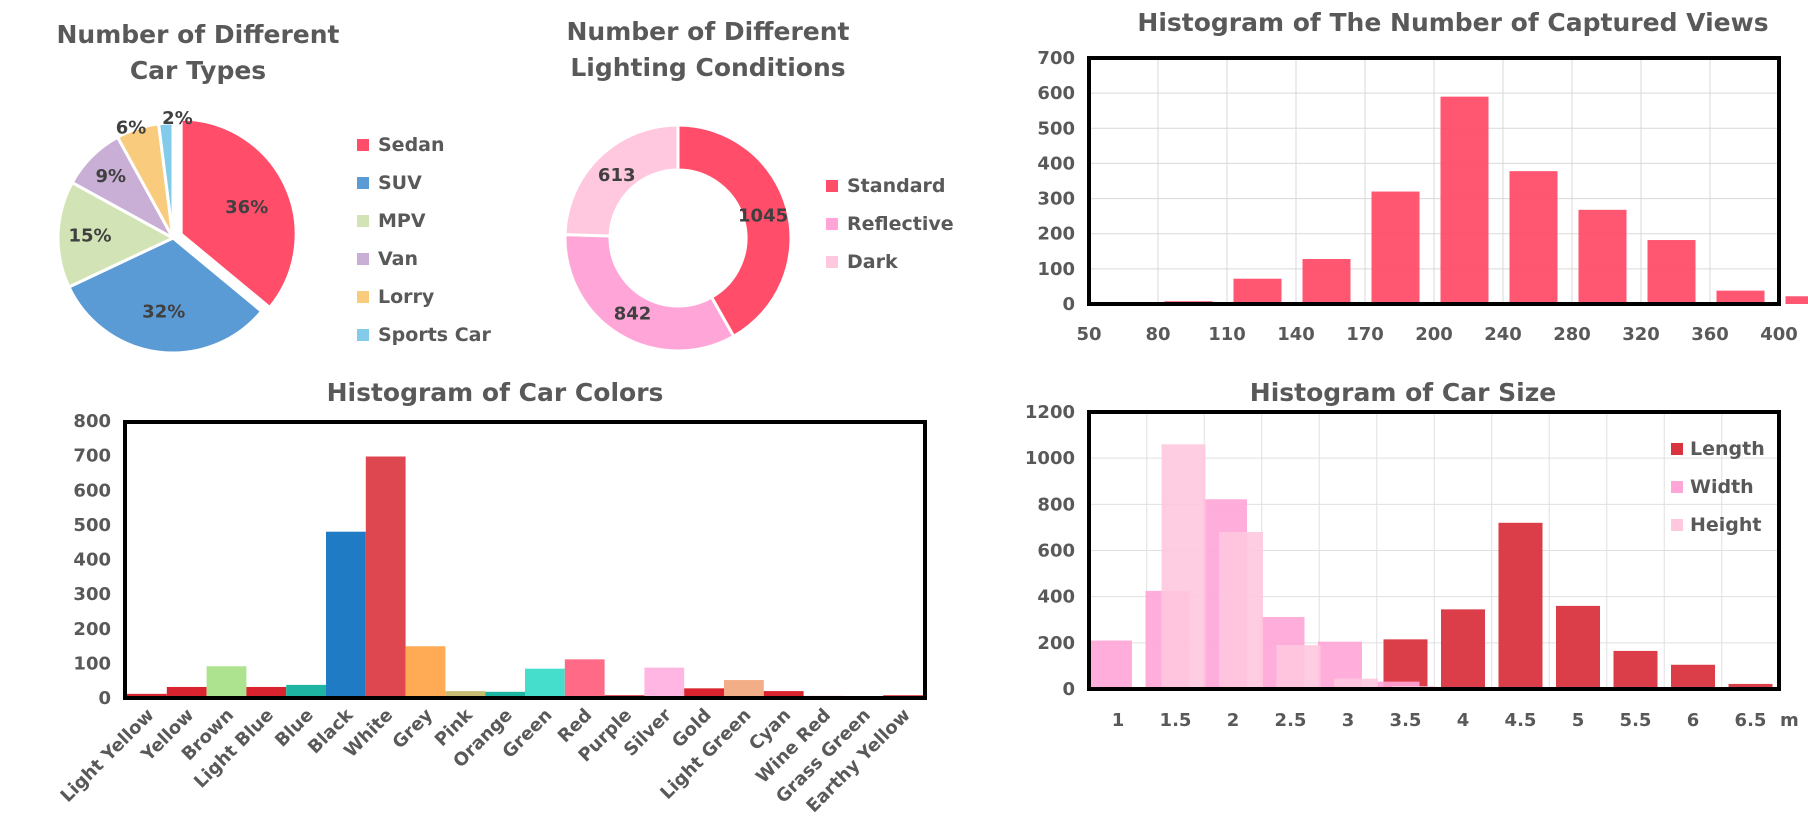 The image size is (1808, 839). I want to click on car-types-legend-van: Van, so click(398, 259).